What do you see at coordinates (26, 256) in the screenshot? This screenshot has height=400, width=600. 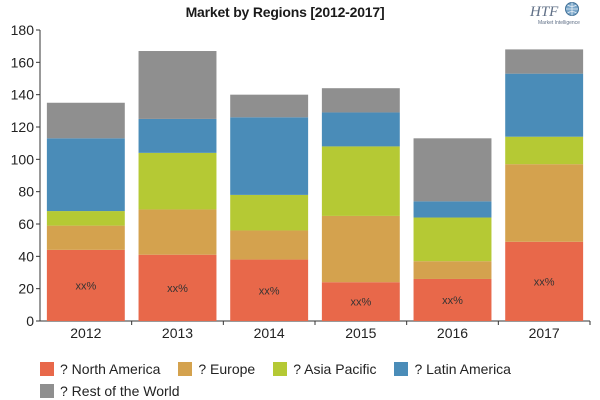 I see `y-tick-label: 40` at bounding box center [26, 256].